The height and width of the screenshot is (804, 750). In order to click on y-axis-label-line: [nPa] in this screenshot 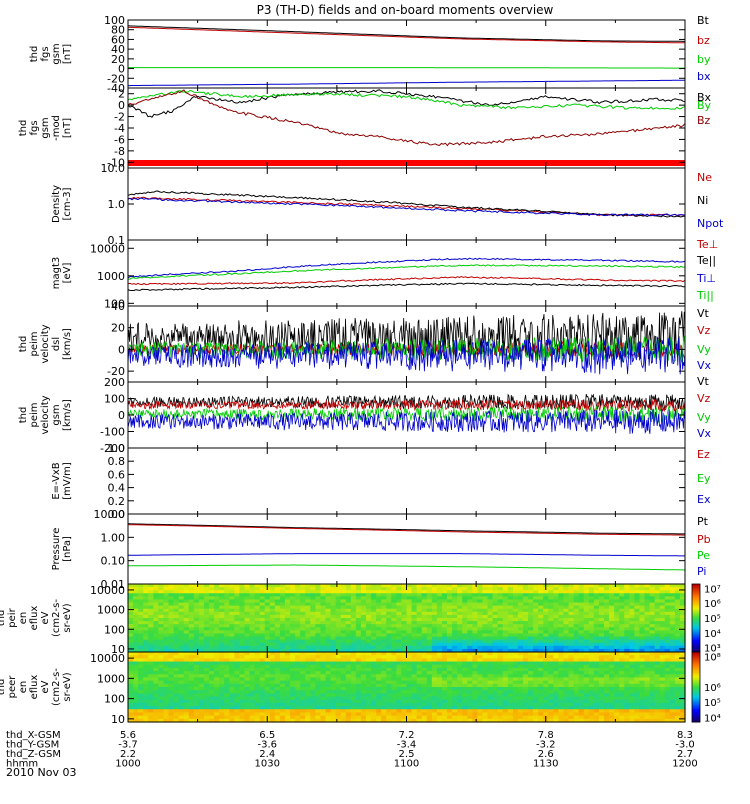, I will do `click(67, 549)`.